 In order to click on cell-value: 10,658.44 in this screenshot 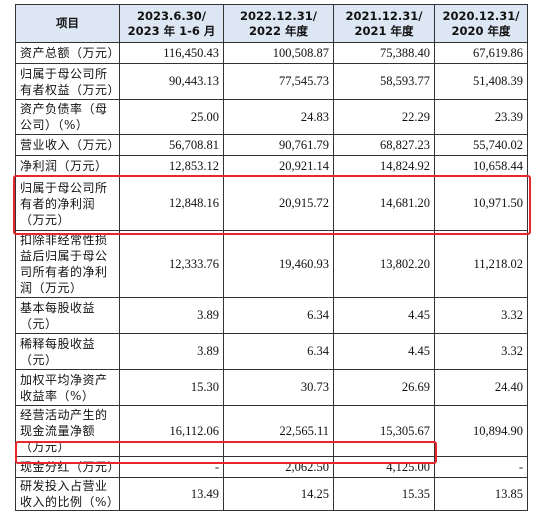, I will do `click(481, 166)`.